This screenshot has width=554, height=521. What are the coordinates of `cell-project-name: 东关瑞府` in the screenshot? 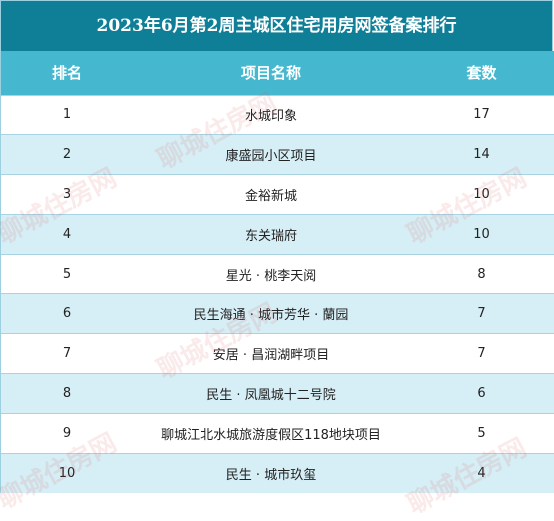 It's located at (271, 234).